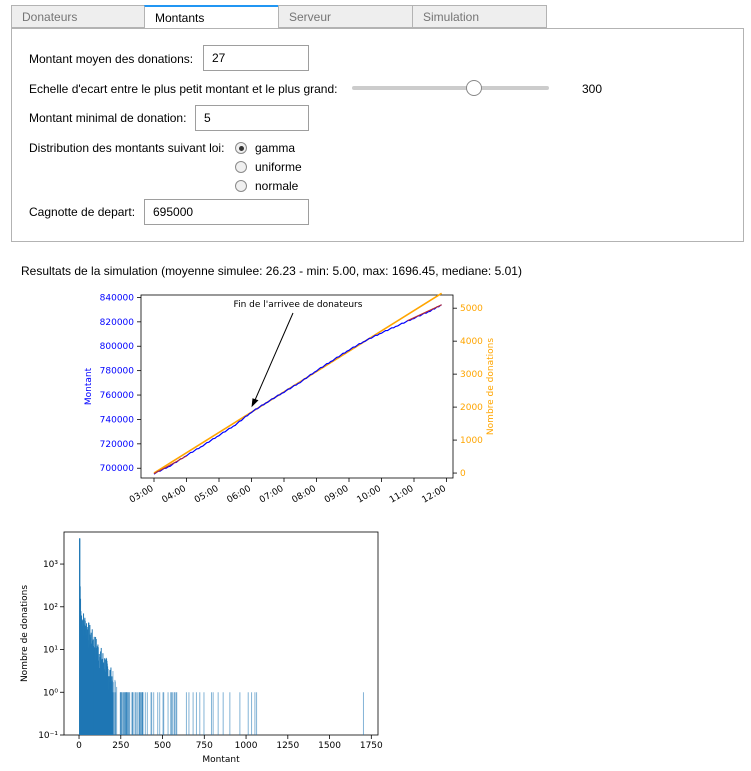 The image size is (751, 771). What do you see at coordinates (471, 375) in the screenshot?
I see `right-y-tick-label: 3000` at bounding box center [471, 375].